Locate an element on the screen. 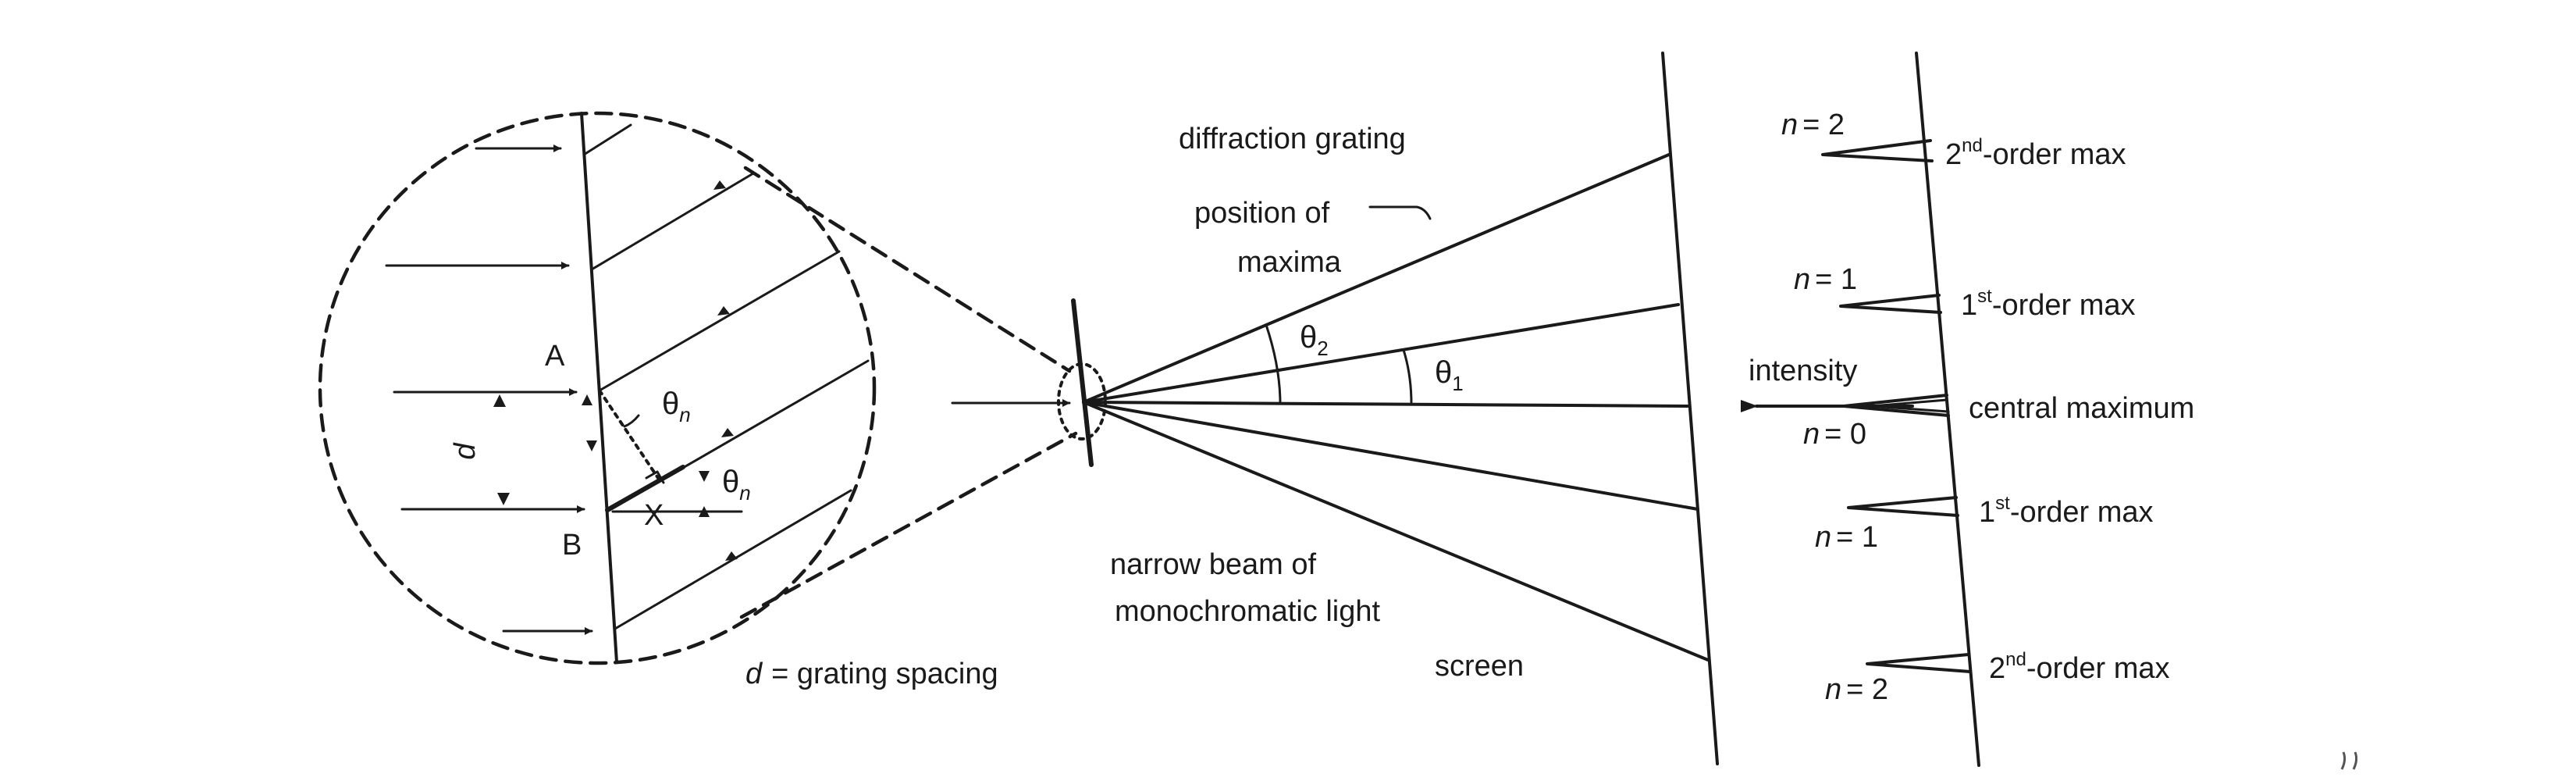 Image resolution: width=2576 pixels, height=781 pixels. position-pointer is located at coordinates (1400, 212).